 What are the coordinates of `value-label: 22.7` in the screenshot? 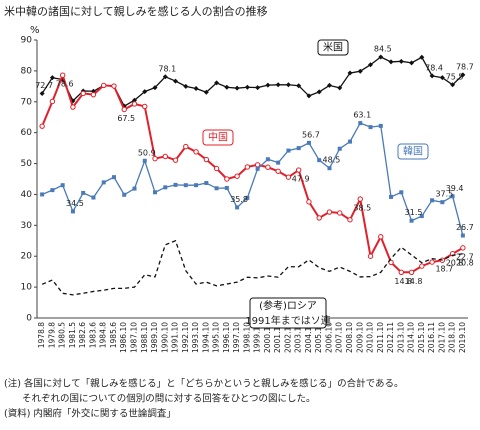 It's located at (465, 256).